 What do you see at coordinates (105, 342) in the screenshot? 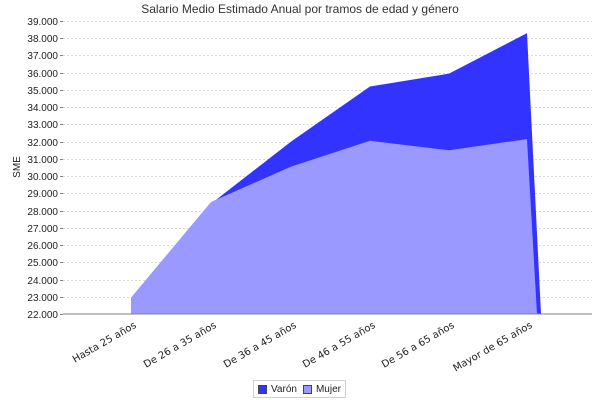
I see `x-tick-label: Hasta 25 años` at bounding box center [105, 342].